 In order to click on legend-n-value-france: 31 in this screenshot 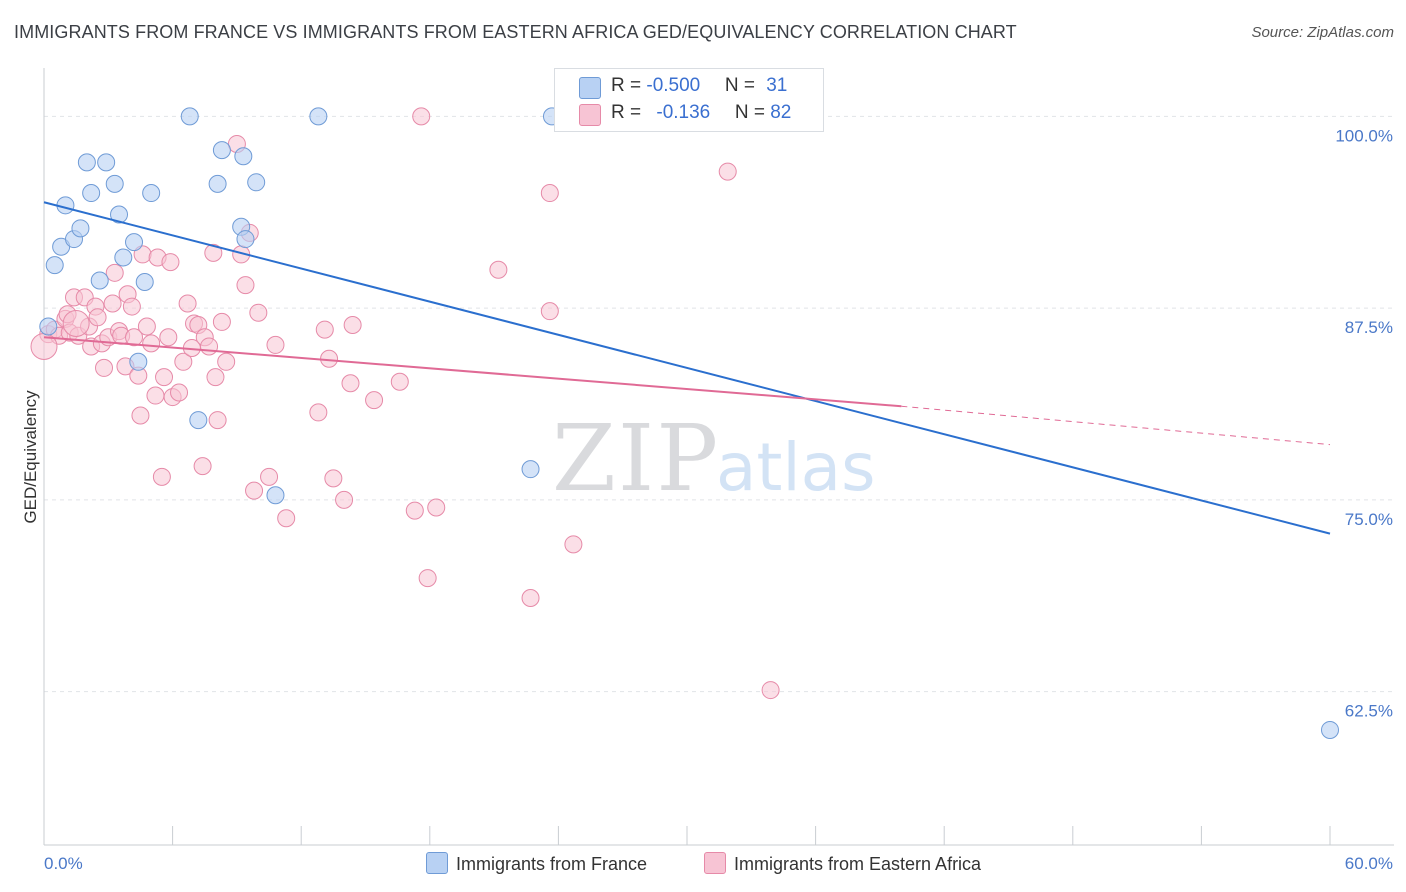, I will do `click(777, 85)`.